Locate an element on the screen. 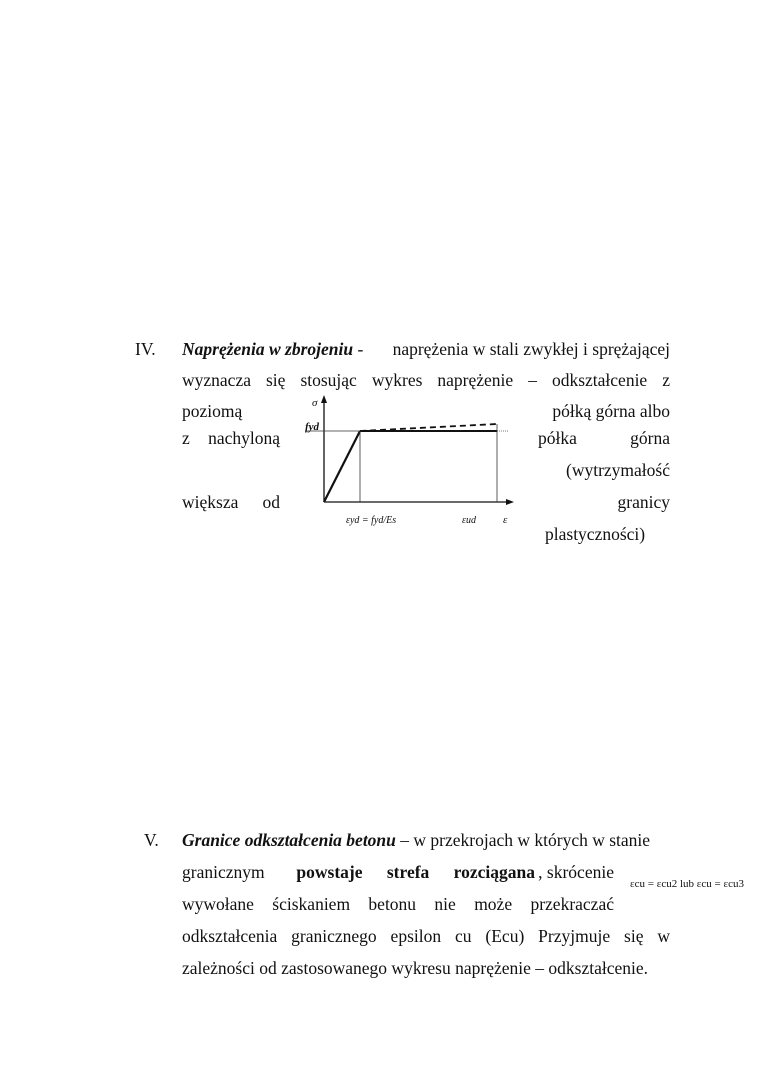 This screenshot has height=1075, width=760. y-axis-arrow-icon is located at coordinates (324, 399).